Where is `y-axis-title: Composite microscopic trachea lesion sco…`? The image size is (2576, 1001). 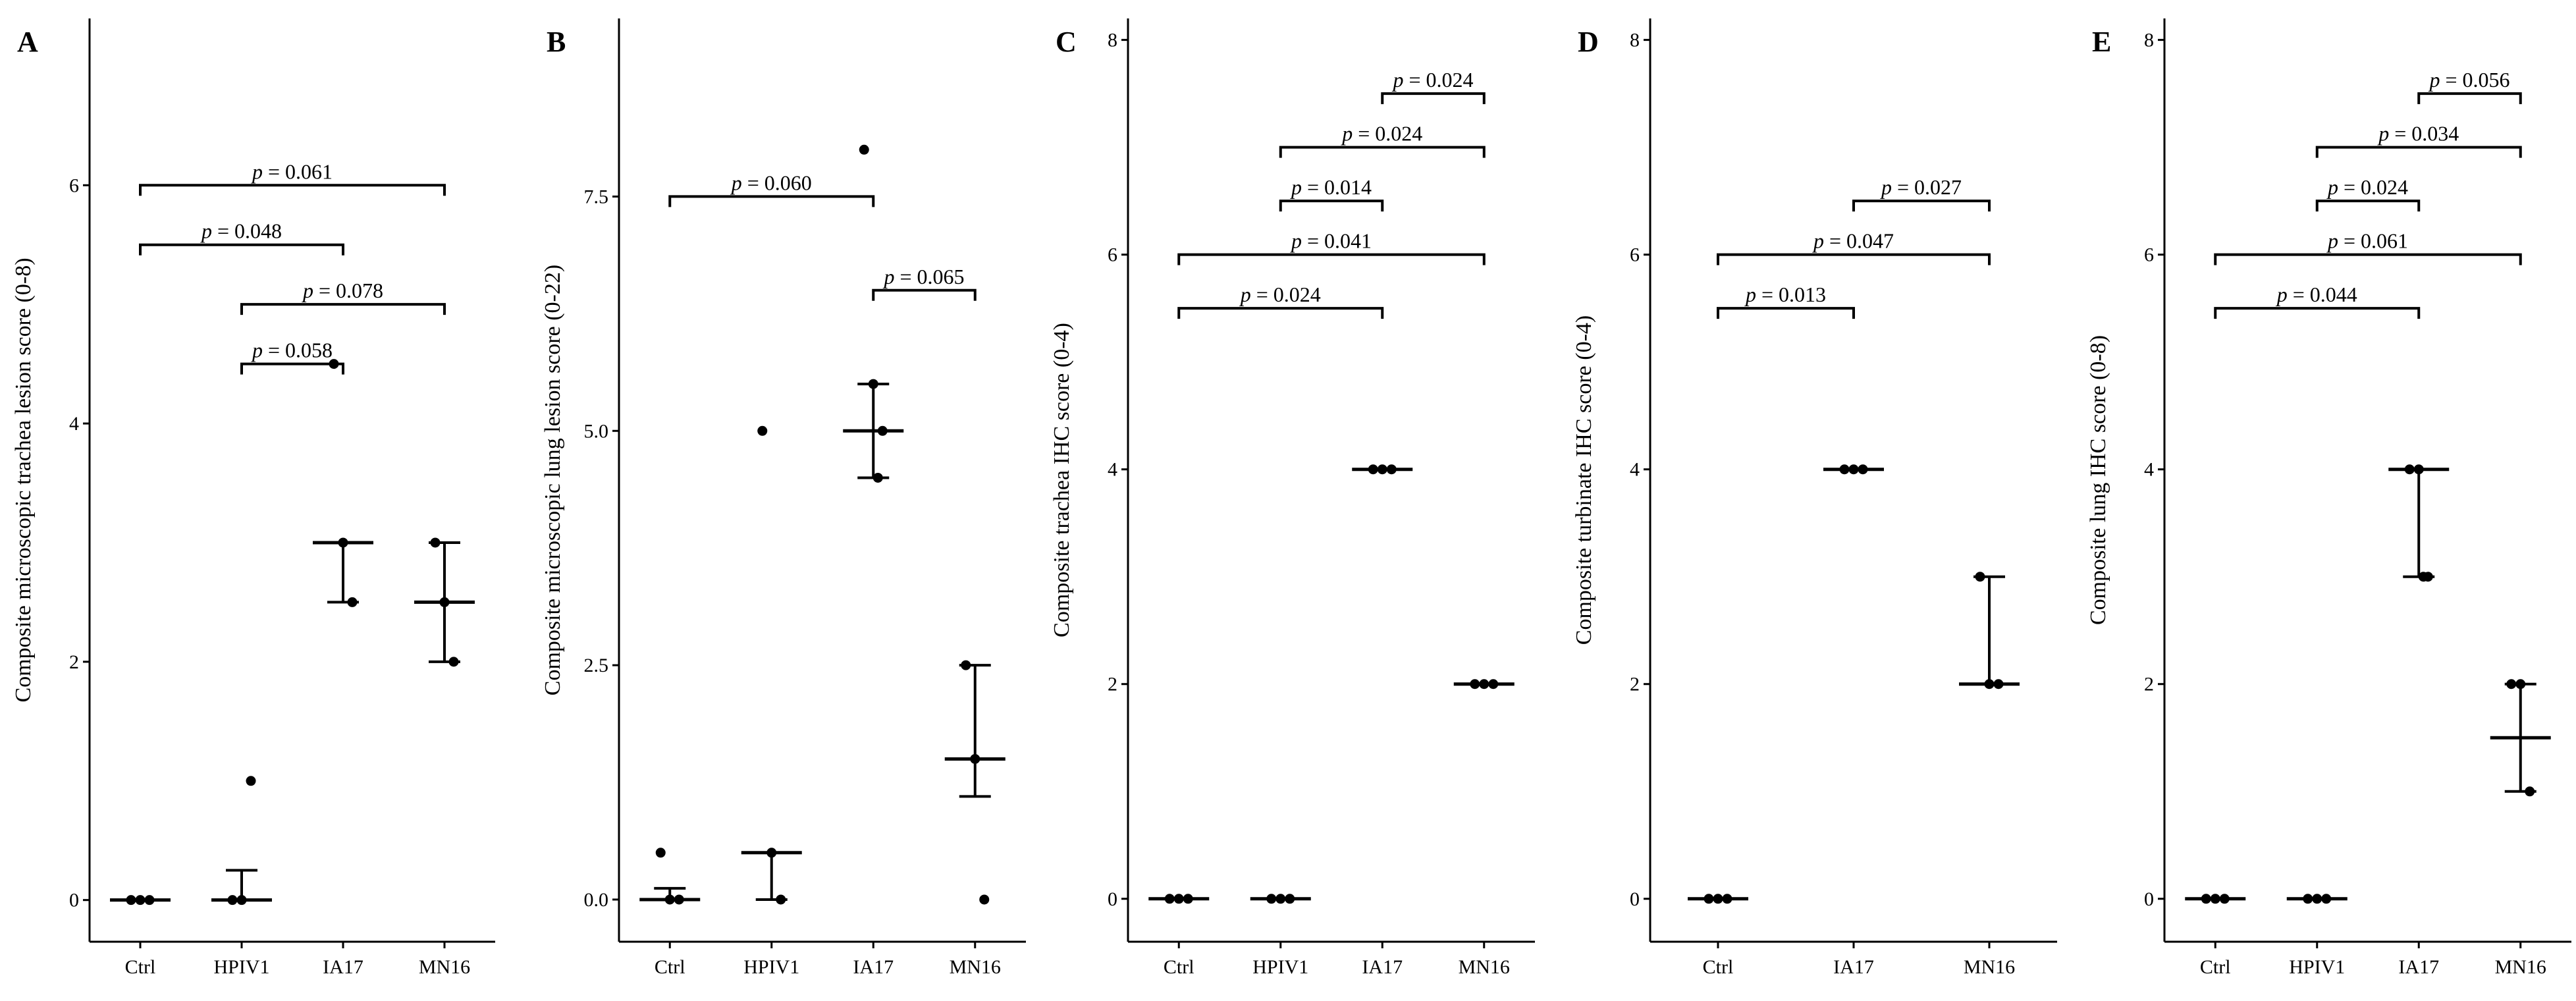 y-axis-title: Composite microscopic trachea lesion sco… is located at coordinates (23, 479).